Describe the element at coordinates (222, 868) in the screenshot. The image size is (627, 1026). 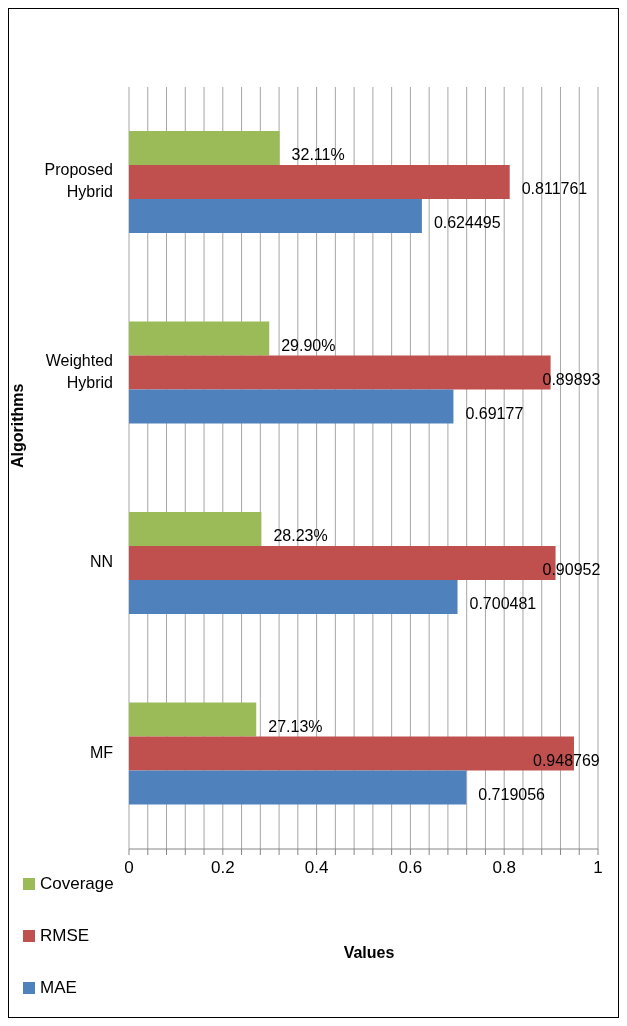
I see `x-tick-label: 0.2` at that location.